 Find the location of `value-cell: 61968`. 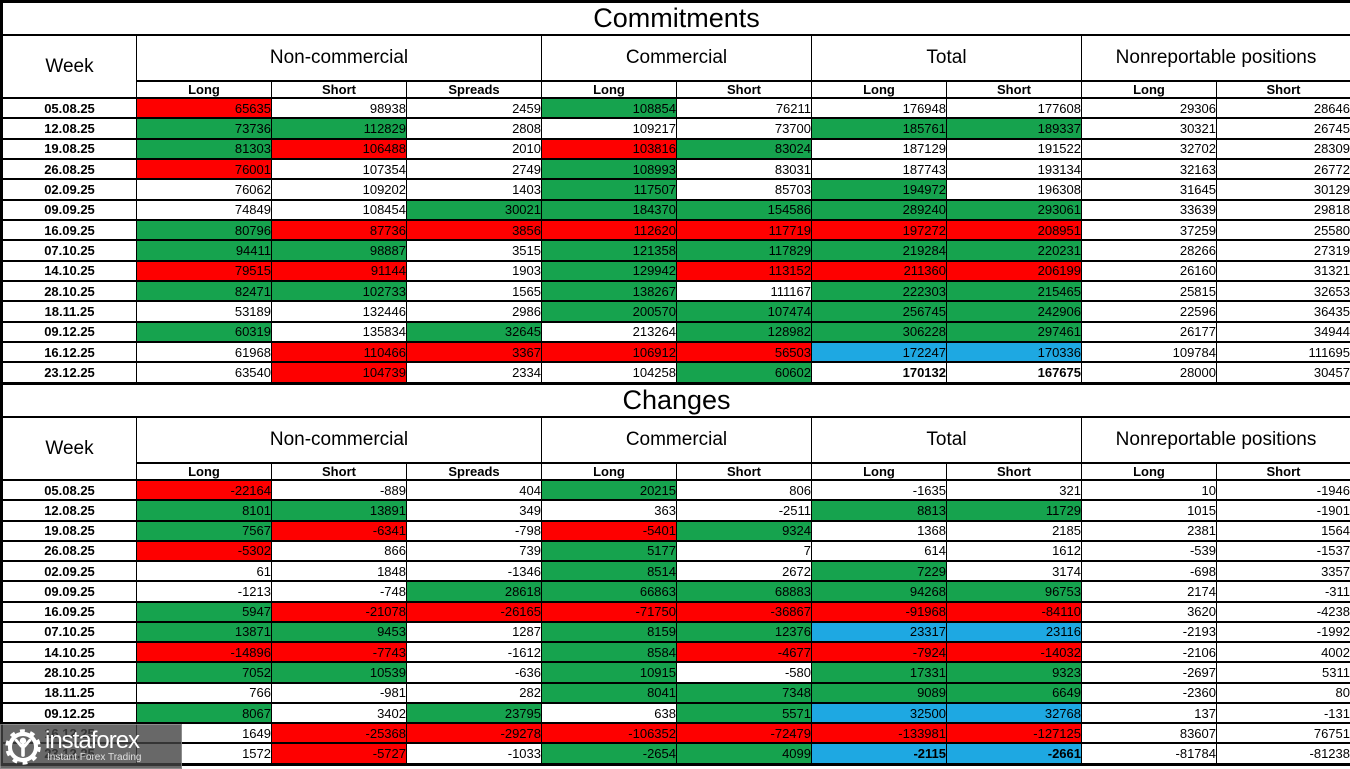

value-cell: 61968 is located at coordinates (204, 352).